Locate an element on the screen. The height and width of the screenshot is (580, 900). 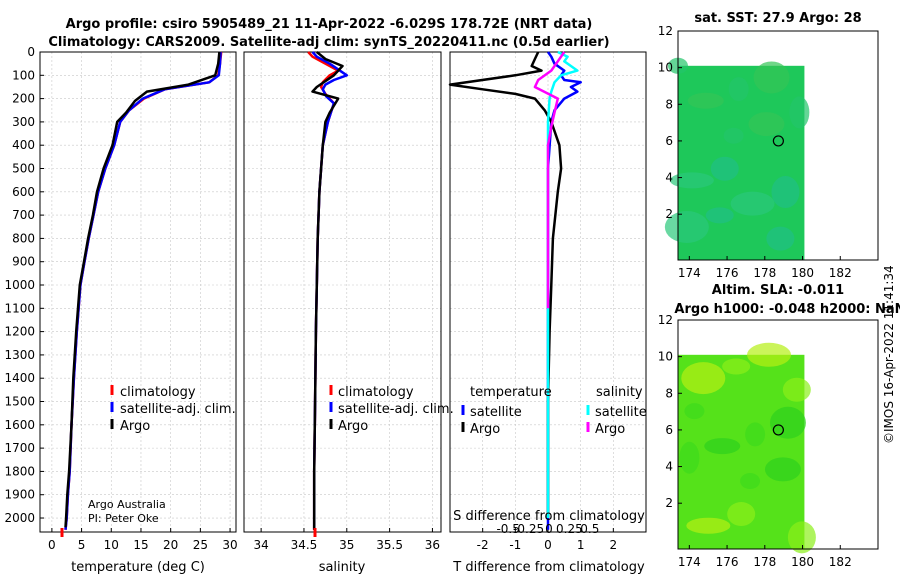
y-tick-label: 2000 is located at coordinates (19, 518).